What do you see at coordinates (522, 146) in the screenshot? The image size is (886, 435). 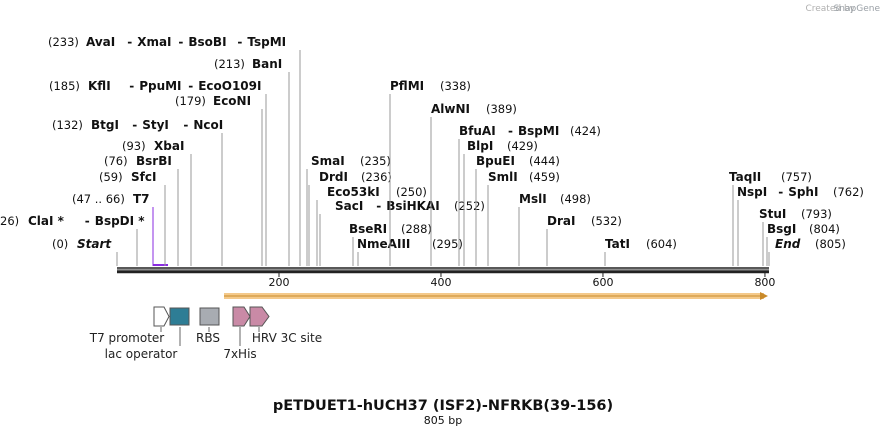 I see `site-position: (429)` at bounding box center [522, 146].